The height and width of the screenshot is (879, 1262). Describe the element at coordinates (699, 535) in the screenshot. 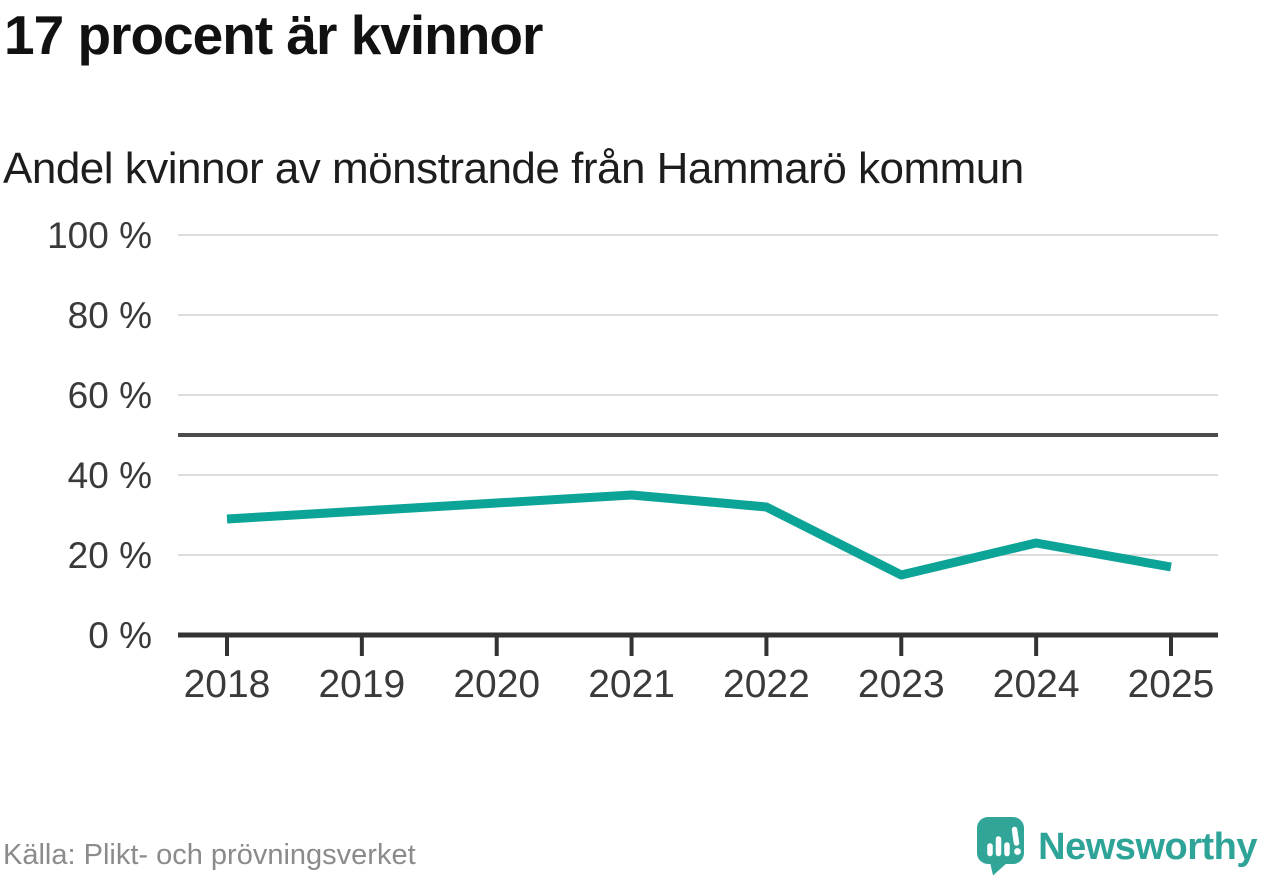

I see `data-line` at that location.